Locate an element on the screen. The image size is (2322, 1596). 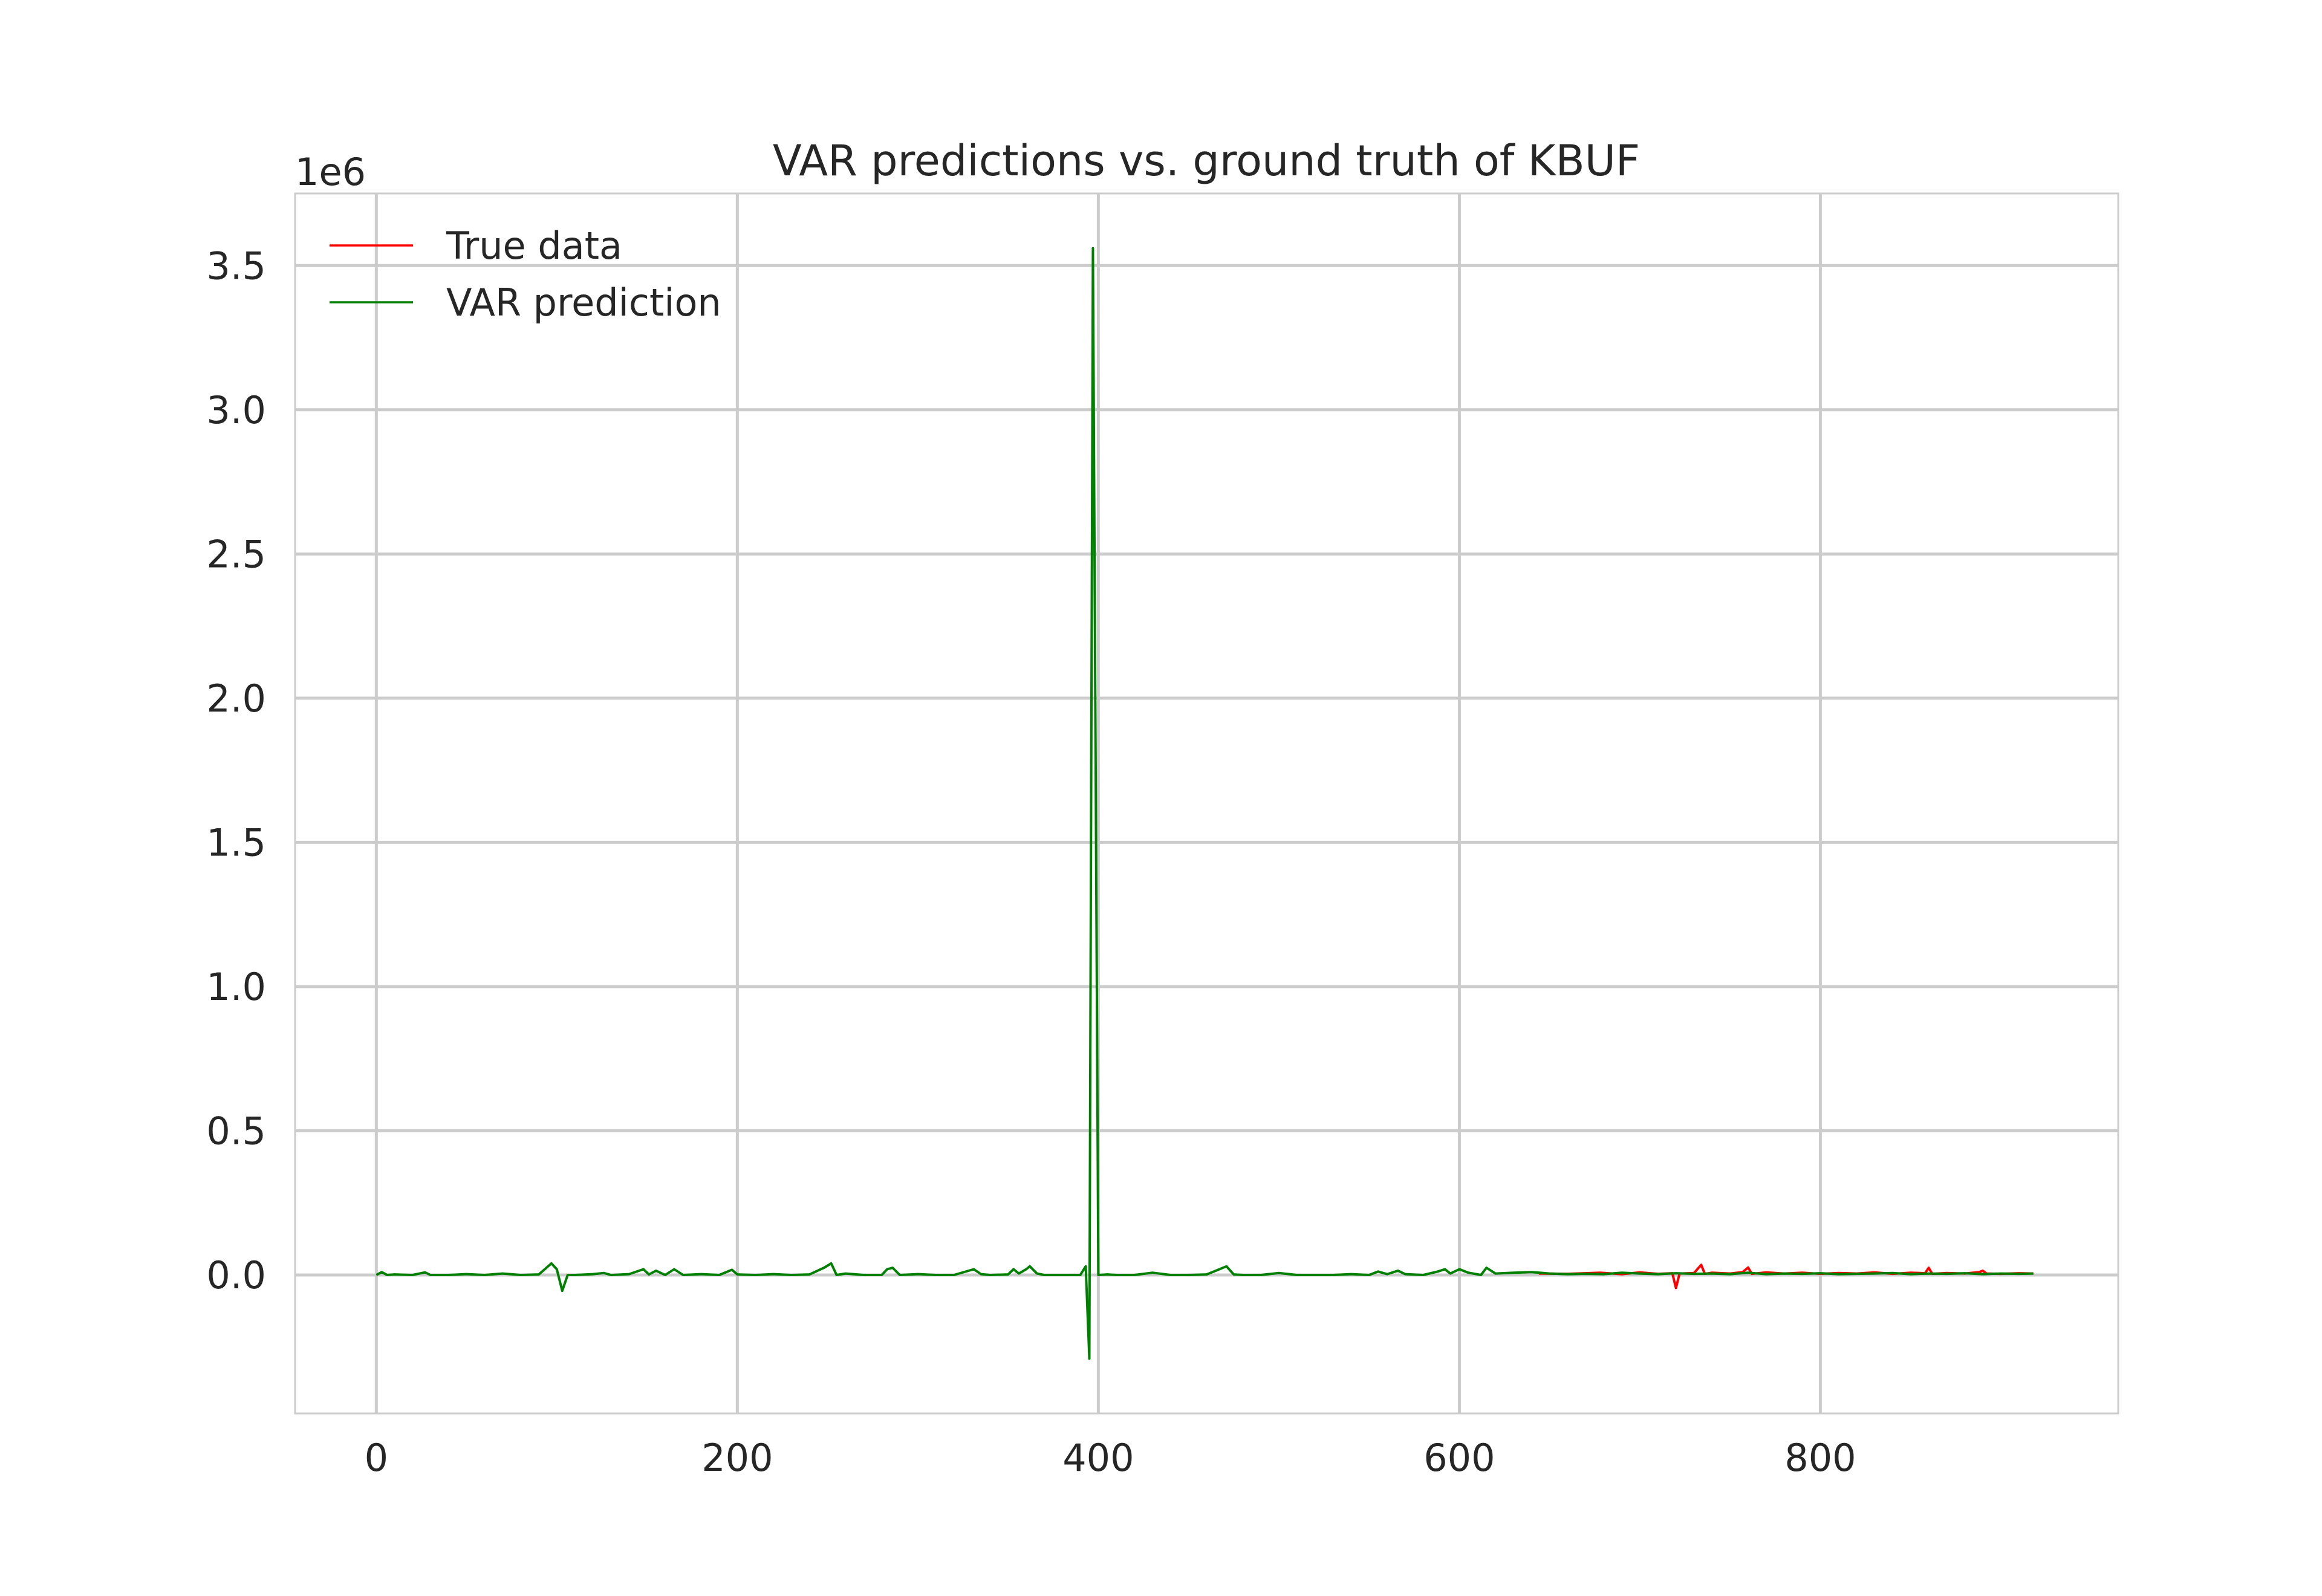
legend-label-var-prediction: VAR prediction is located at coordinates (583, 303).